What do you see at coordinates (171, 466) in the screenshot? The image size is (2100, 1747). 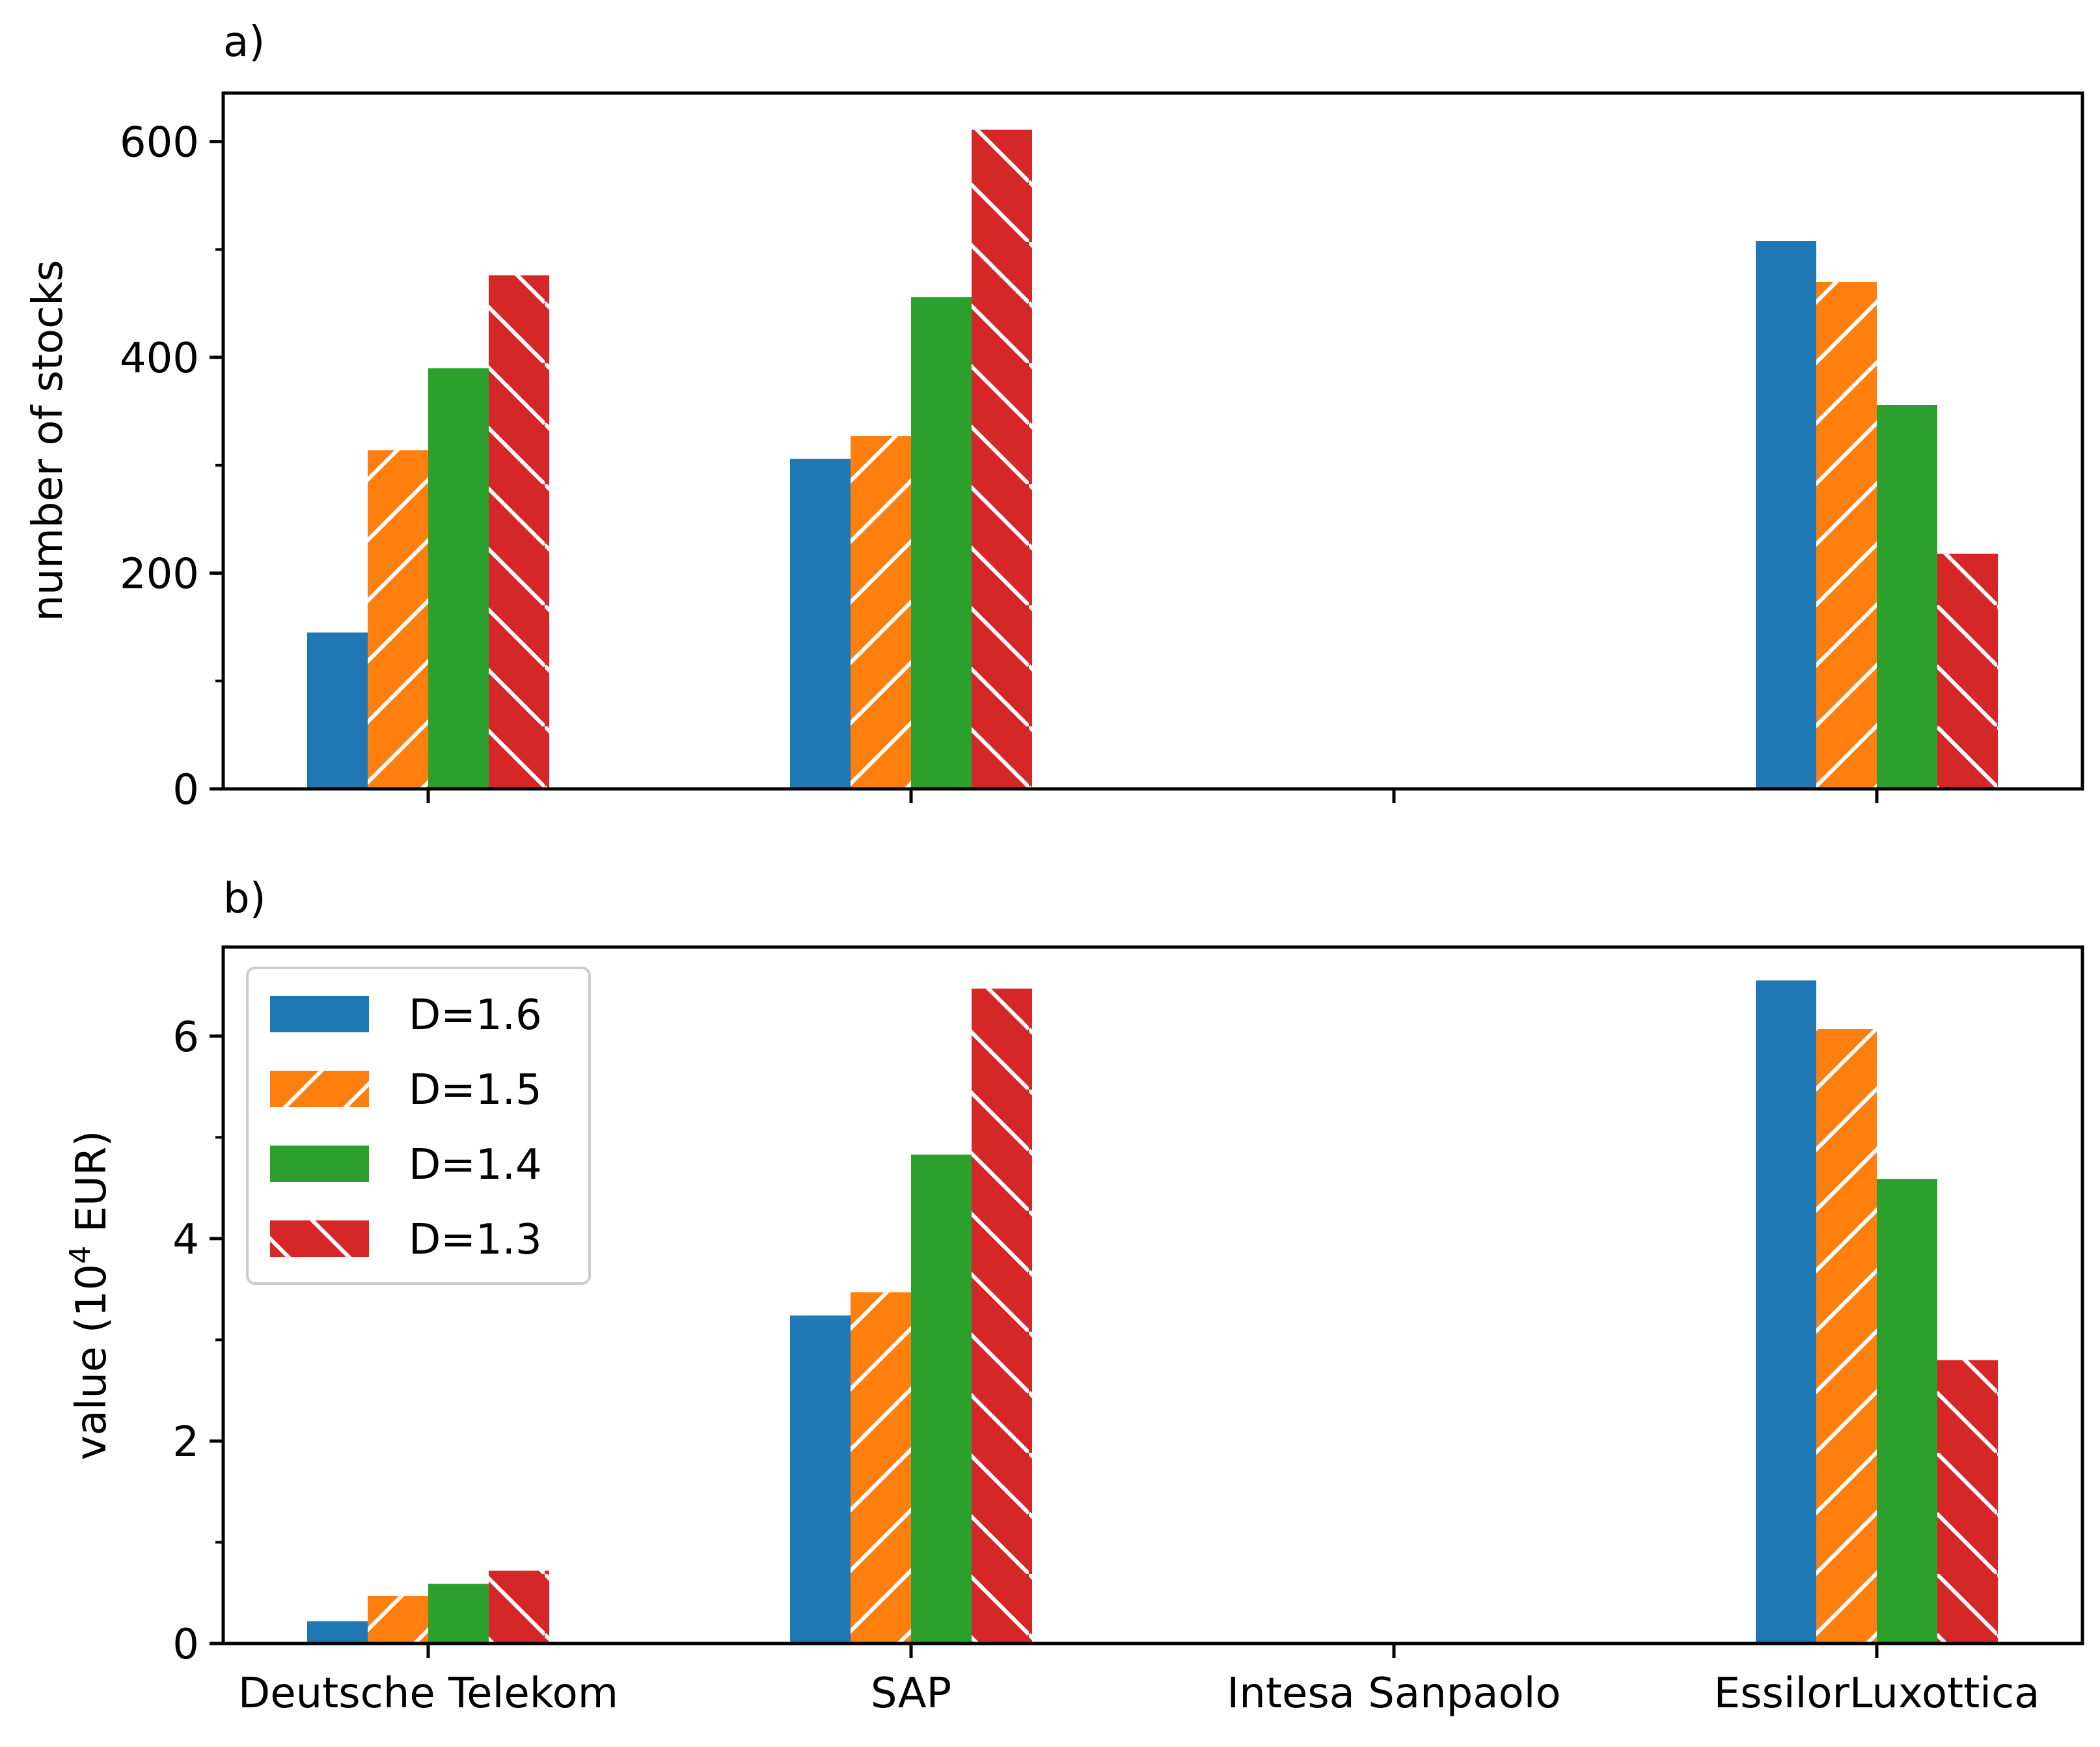 I see `y-axis-a: 0 200 400 600` at bounding box center [171, 466].